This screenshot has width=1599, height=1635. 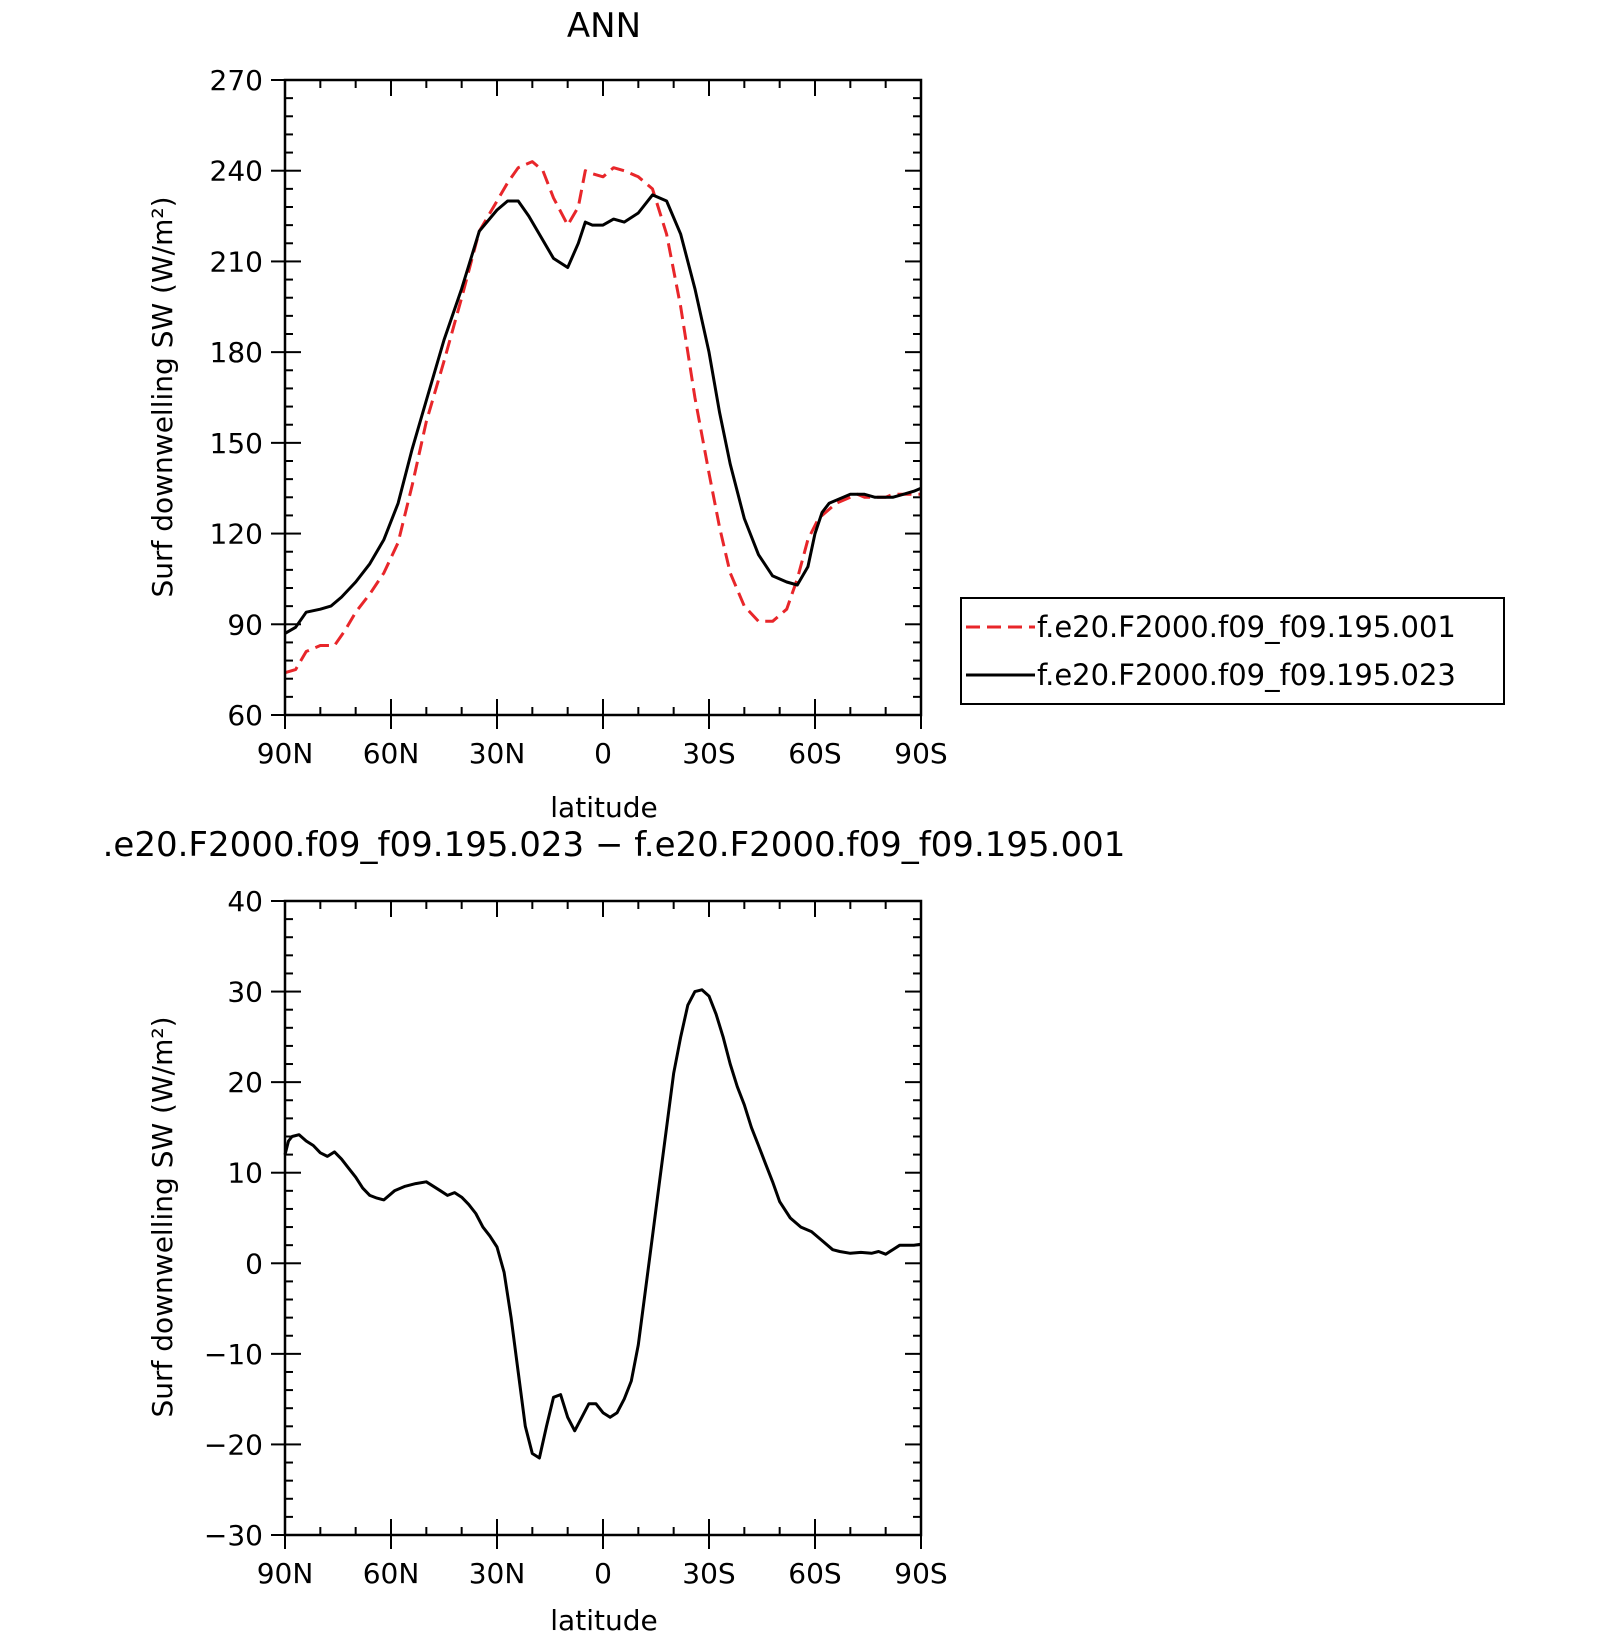 What do you see at coordinates (391, 753) in the screenshot?
I see `top-x-tick-label: 60N` at bounding box center [391, 753].